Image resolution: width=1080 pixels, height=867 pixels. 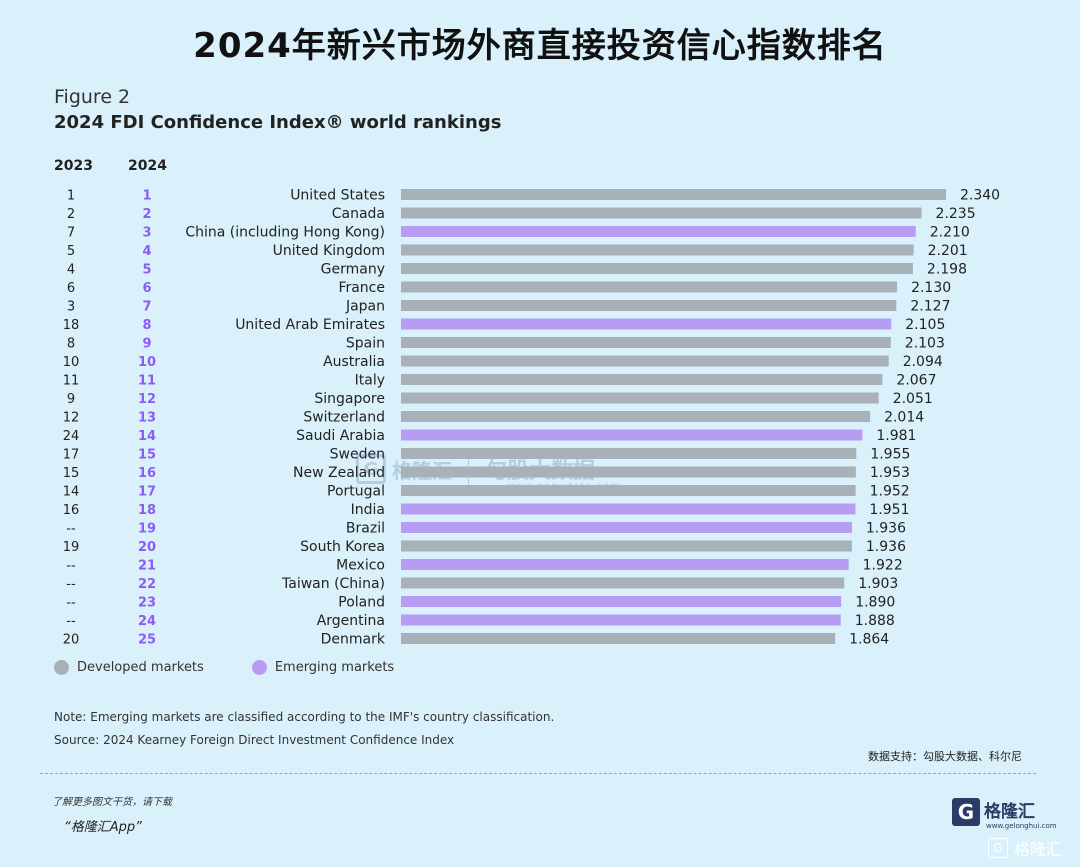 I want to click on brand-name: 格隆汇, so click(x=1009, y=812).